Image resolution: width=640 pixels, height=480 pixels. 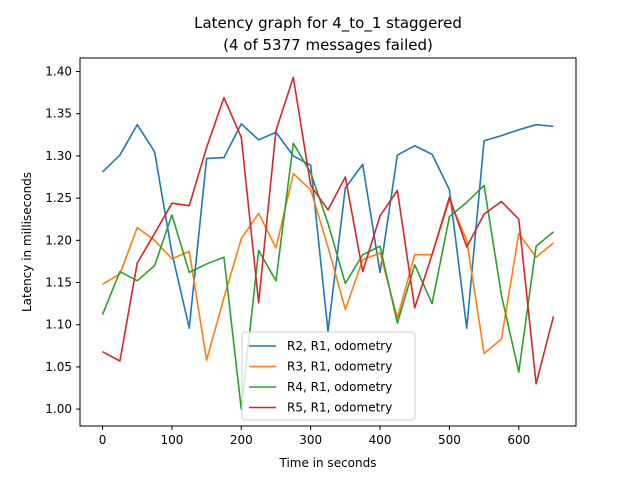 I want to click on x-tick-label: 500, so click(x=449, y=440).